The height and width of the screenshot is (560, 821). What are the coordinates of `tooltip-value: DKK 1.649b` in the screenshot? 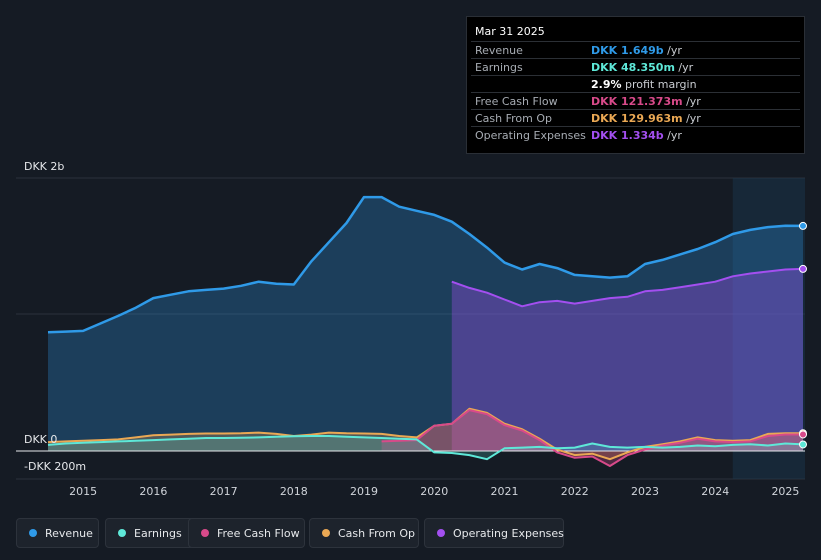 It's located at (627, 50).